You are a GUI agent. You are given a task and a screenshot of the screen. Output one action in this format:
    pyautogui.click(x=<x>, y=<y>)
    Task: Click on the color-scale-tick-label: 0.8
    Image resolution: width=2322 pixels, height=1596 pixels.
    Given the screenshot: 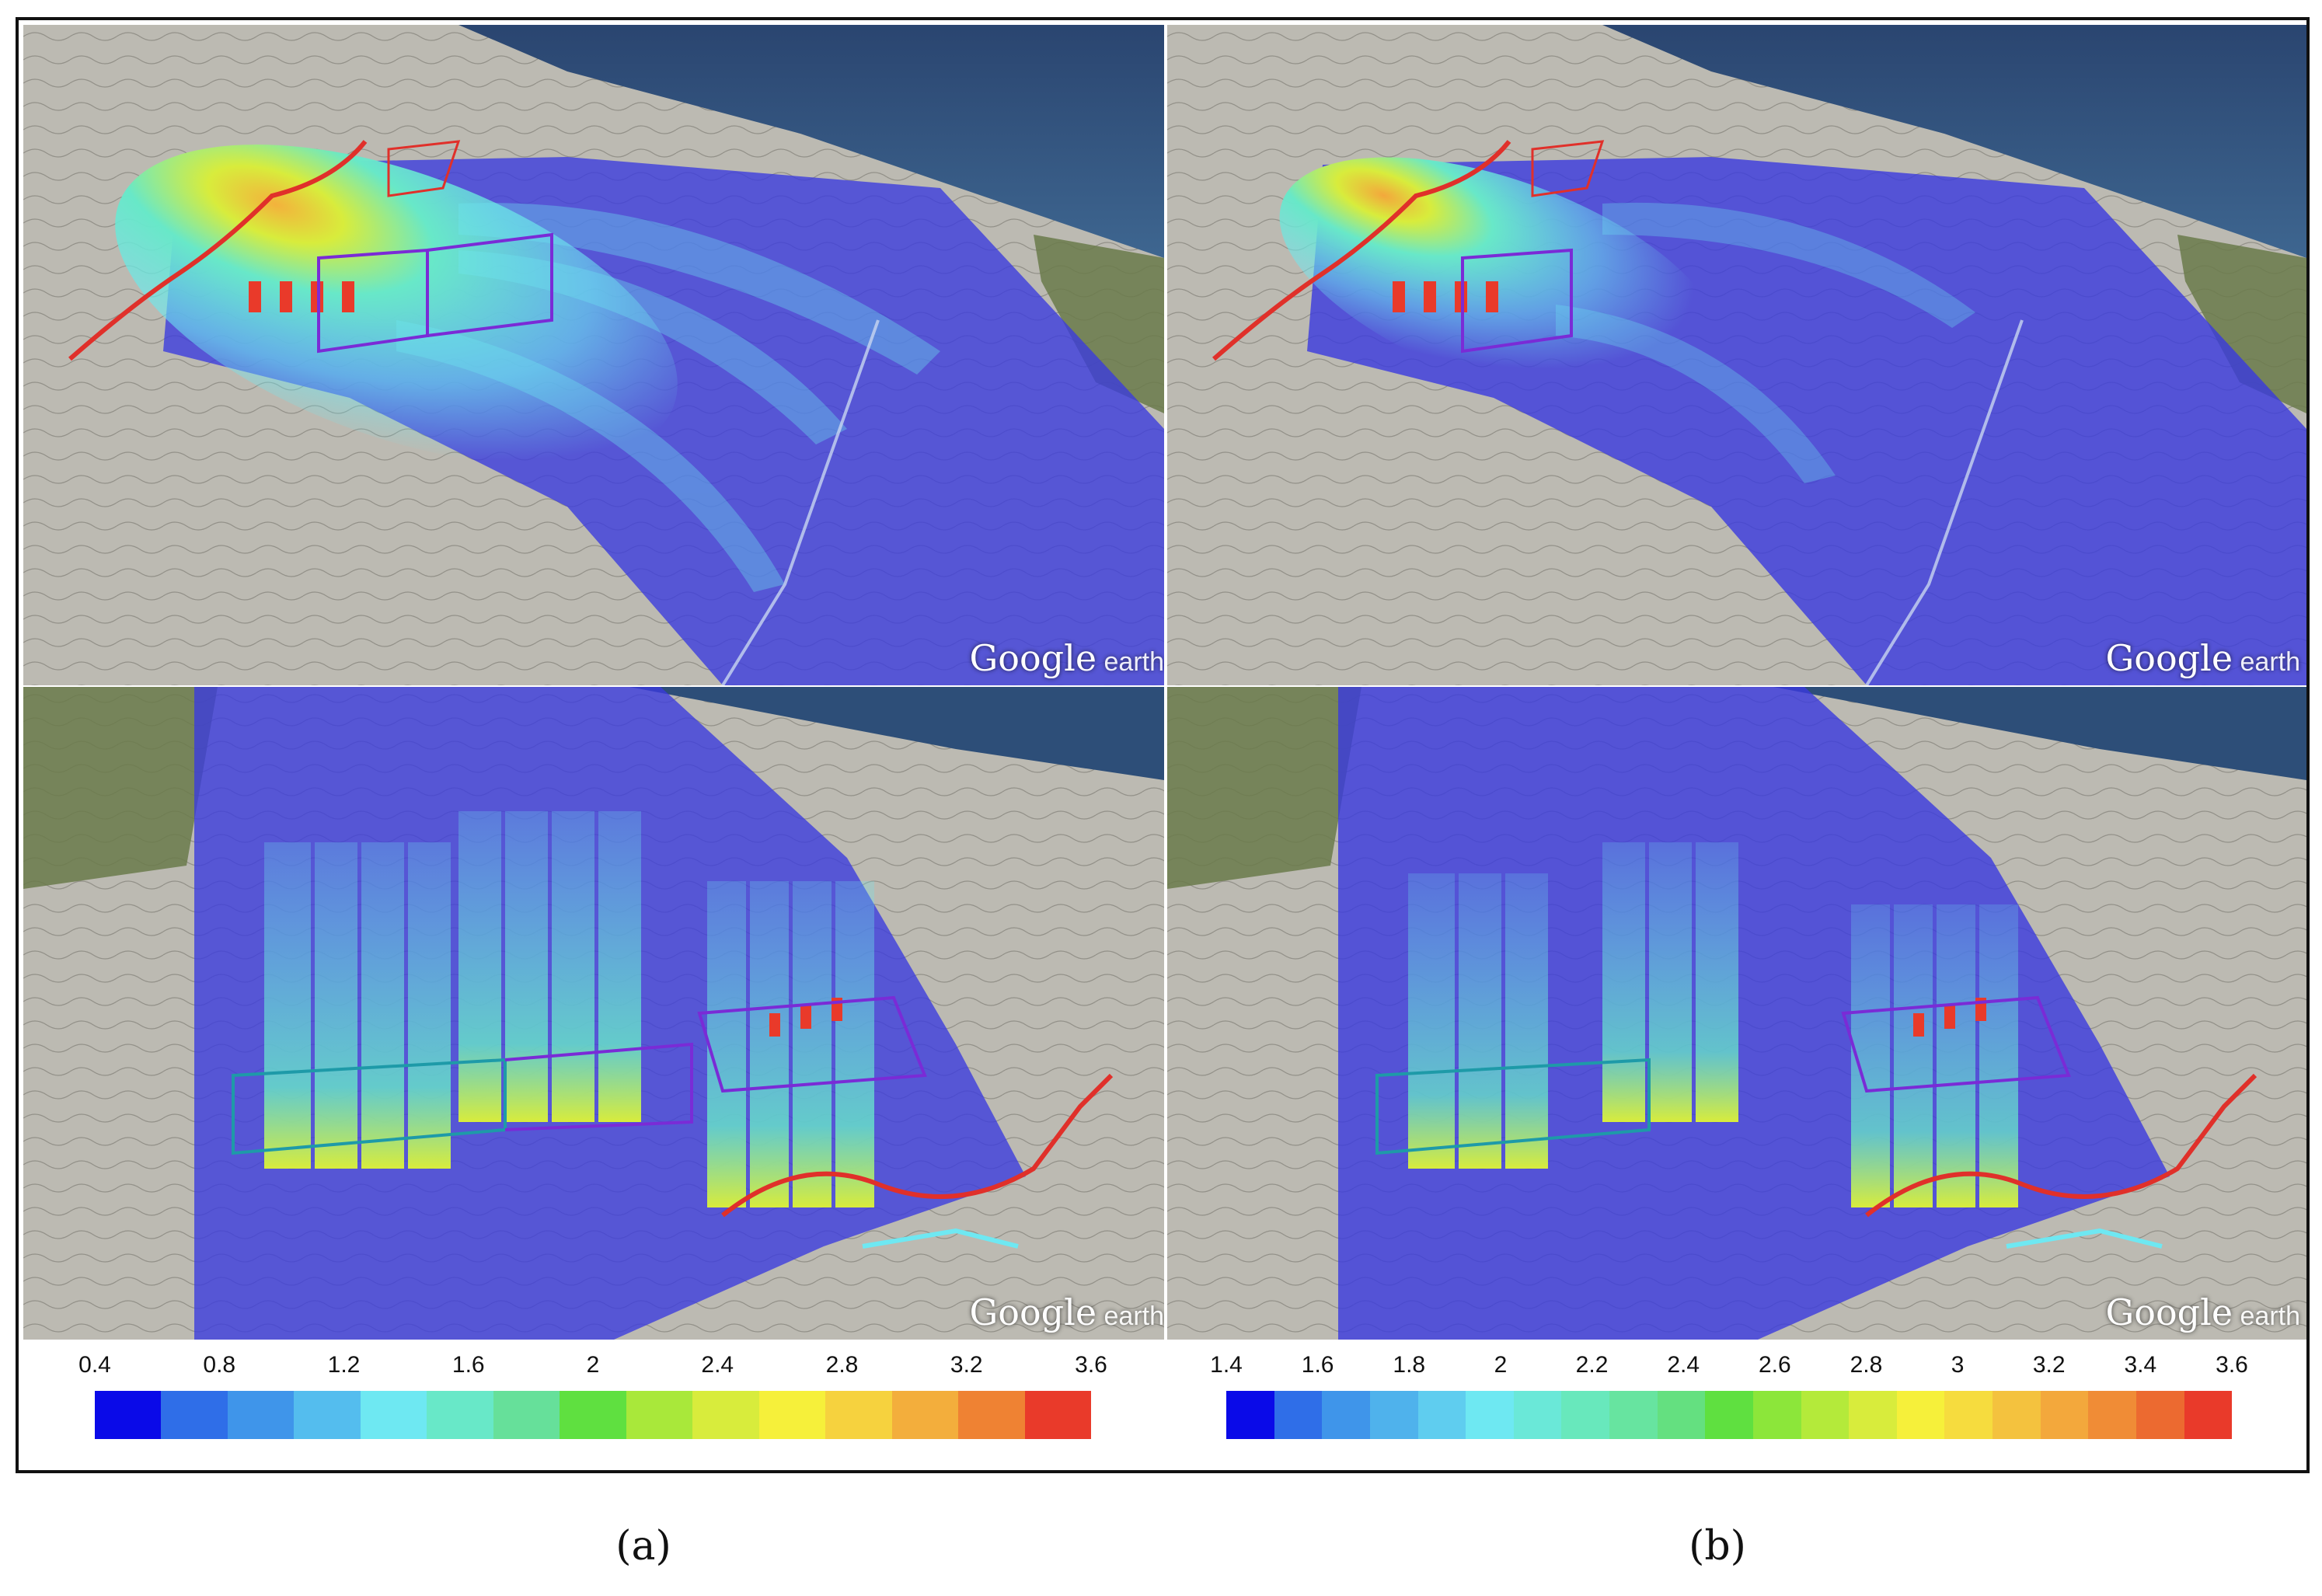 What is the action you would take?
    pyautogui.click(x=219, y=1365)
    